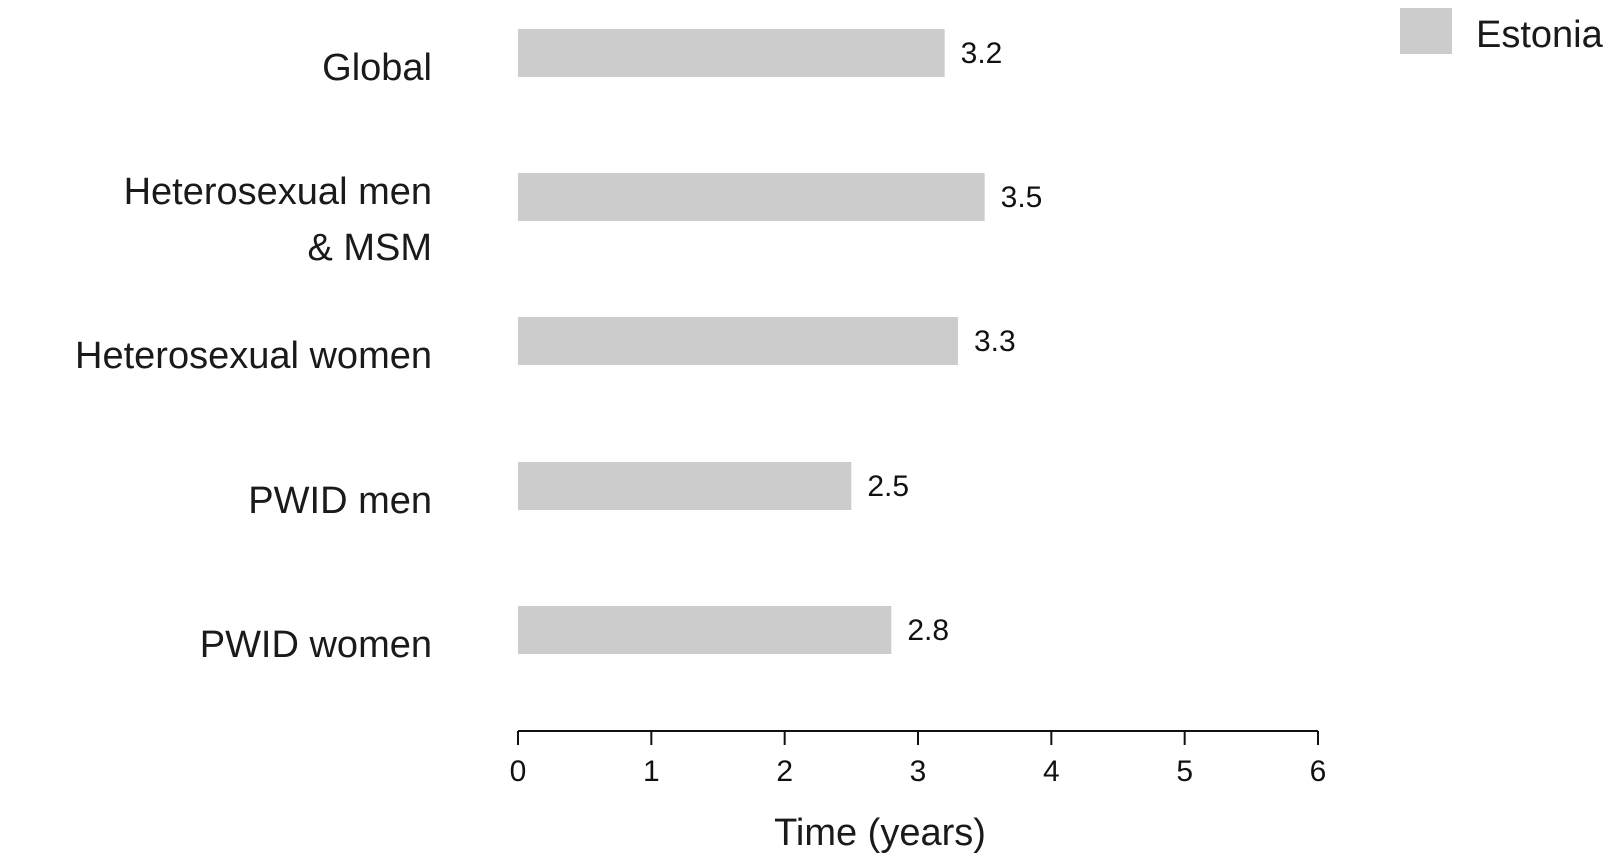 The image size is (1622, 857). I want to click on x-axis: 0 1 2 3 4 5 6, so click(918, 759).